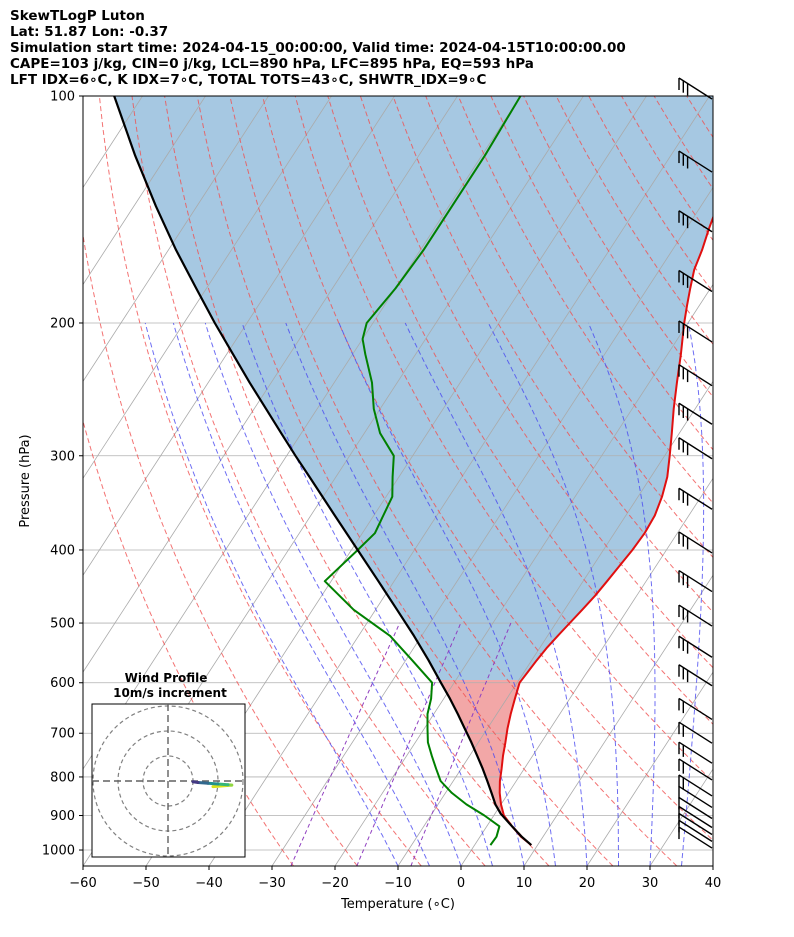  I want to click on x-tick-label: −60, so click(82, 883).